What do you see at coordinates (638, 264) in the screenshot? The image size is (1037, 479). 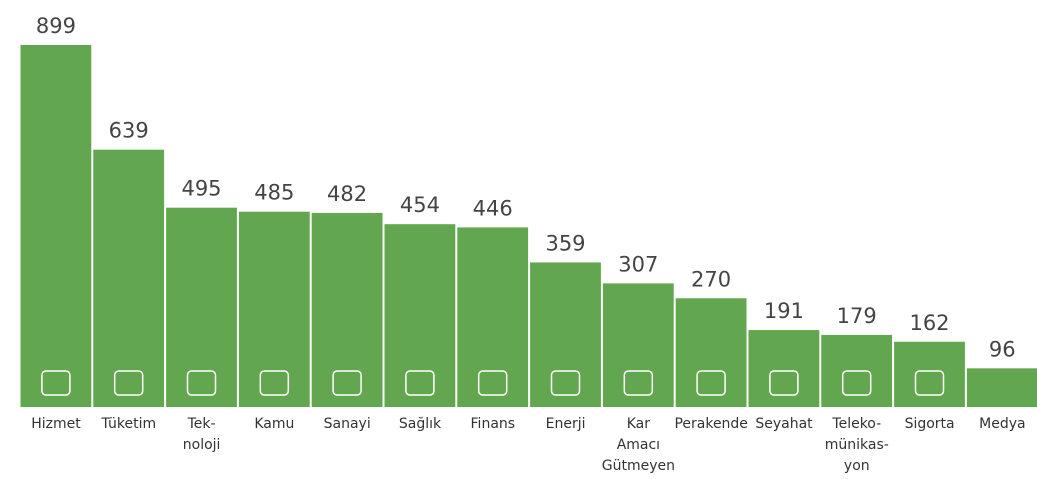 I see `value-label: 307` at bounding box center [638, 264].